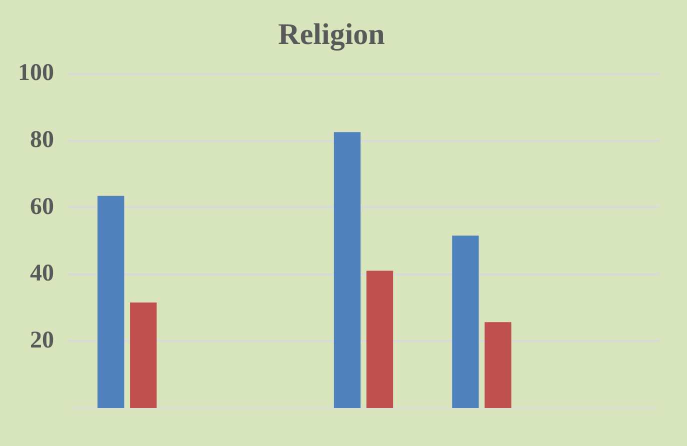 This screenshot has height=446, width=687. I want to click on y-tick-label: 60, so click(42, 207).